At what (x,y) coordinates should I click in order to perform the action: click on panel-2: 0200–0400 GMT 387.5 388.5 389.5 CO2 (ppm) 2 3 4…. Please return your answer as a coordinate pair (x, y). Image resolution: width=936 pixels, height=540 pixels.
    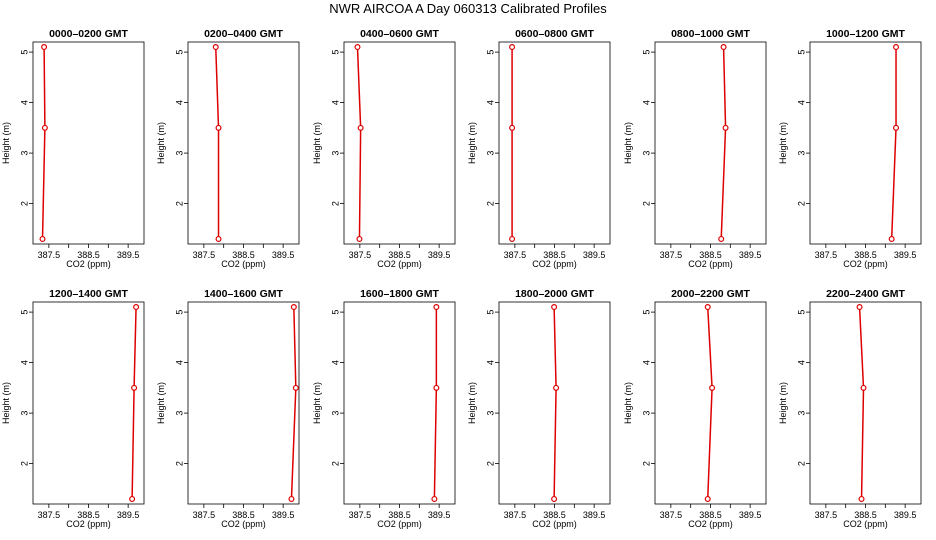
    Looking at the image, I should click on (228, 148).